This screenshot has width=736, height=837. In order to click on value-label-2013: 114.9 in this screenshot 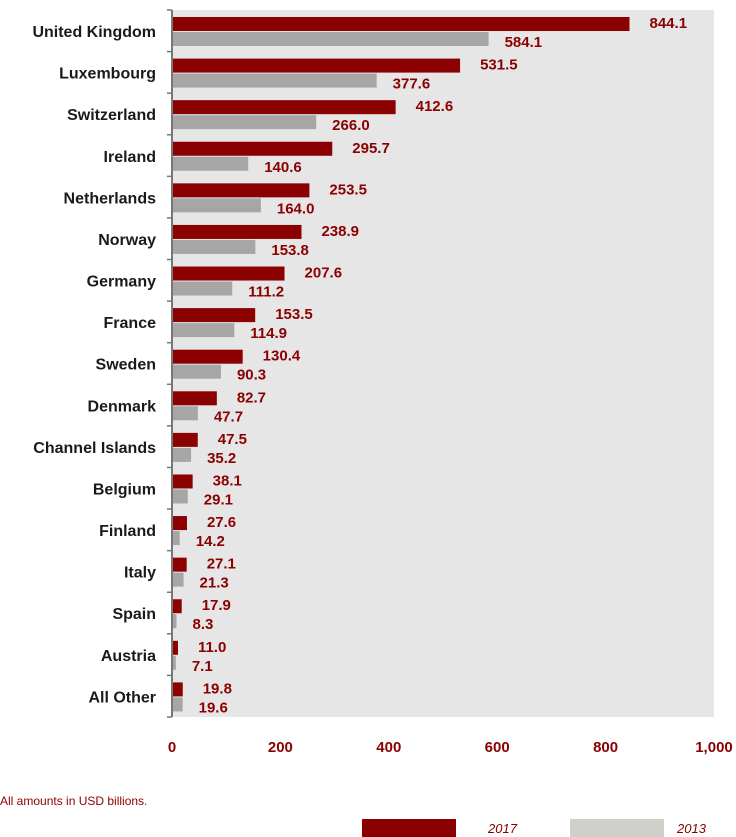, I will do `click(268, 333)`.